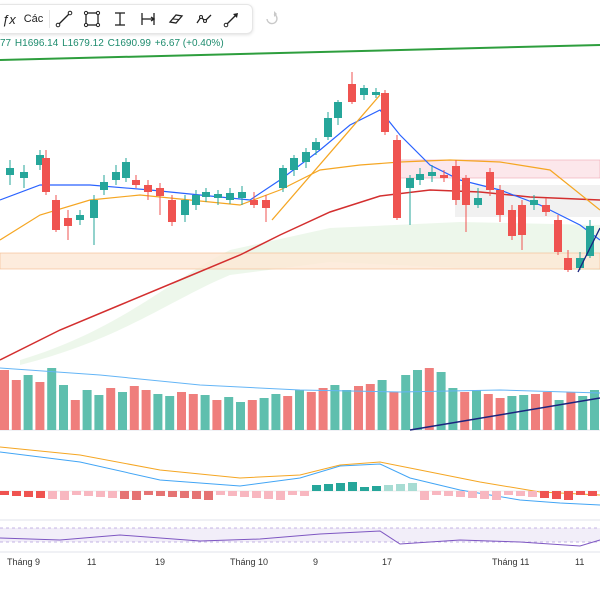  I want to click on volume-ma-line, so click(300, 380).